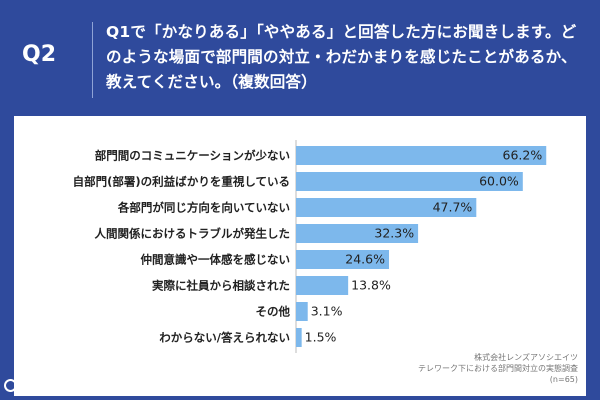  What do you see at coordinates (39, 54) in the screenshot?
I see `question-number: Q2` at bounding box center [39, 54].